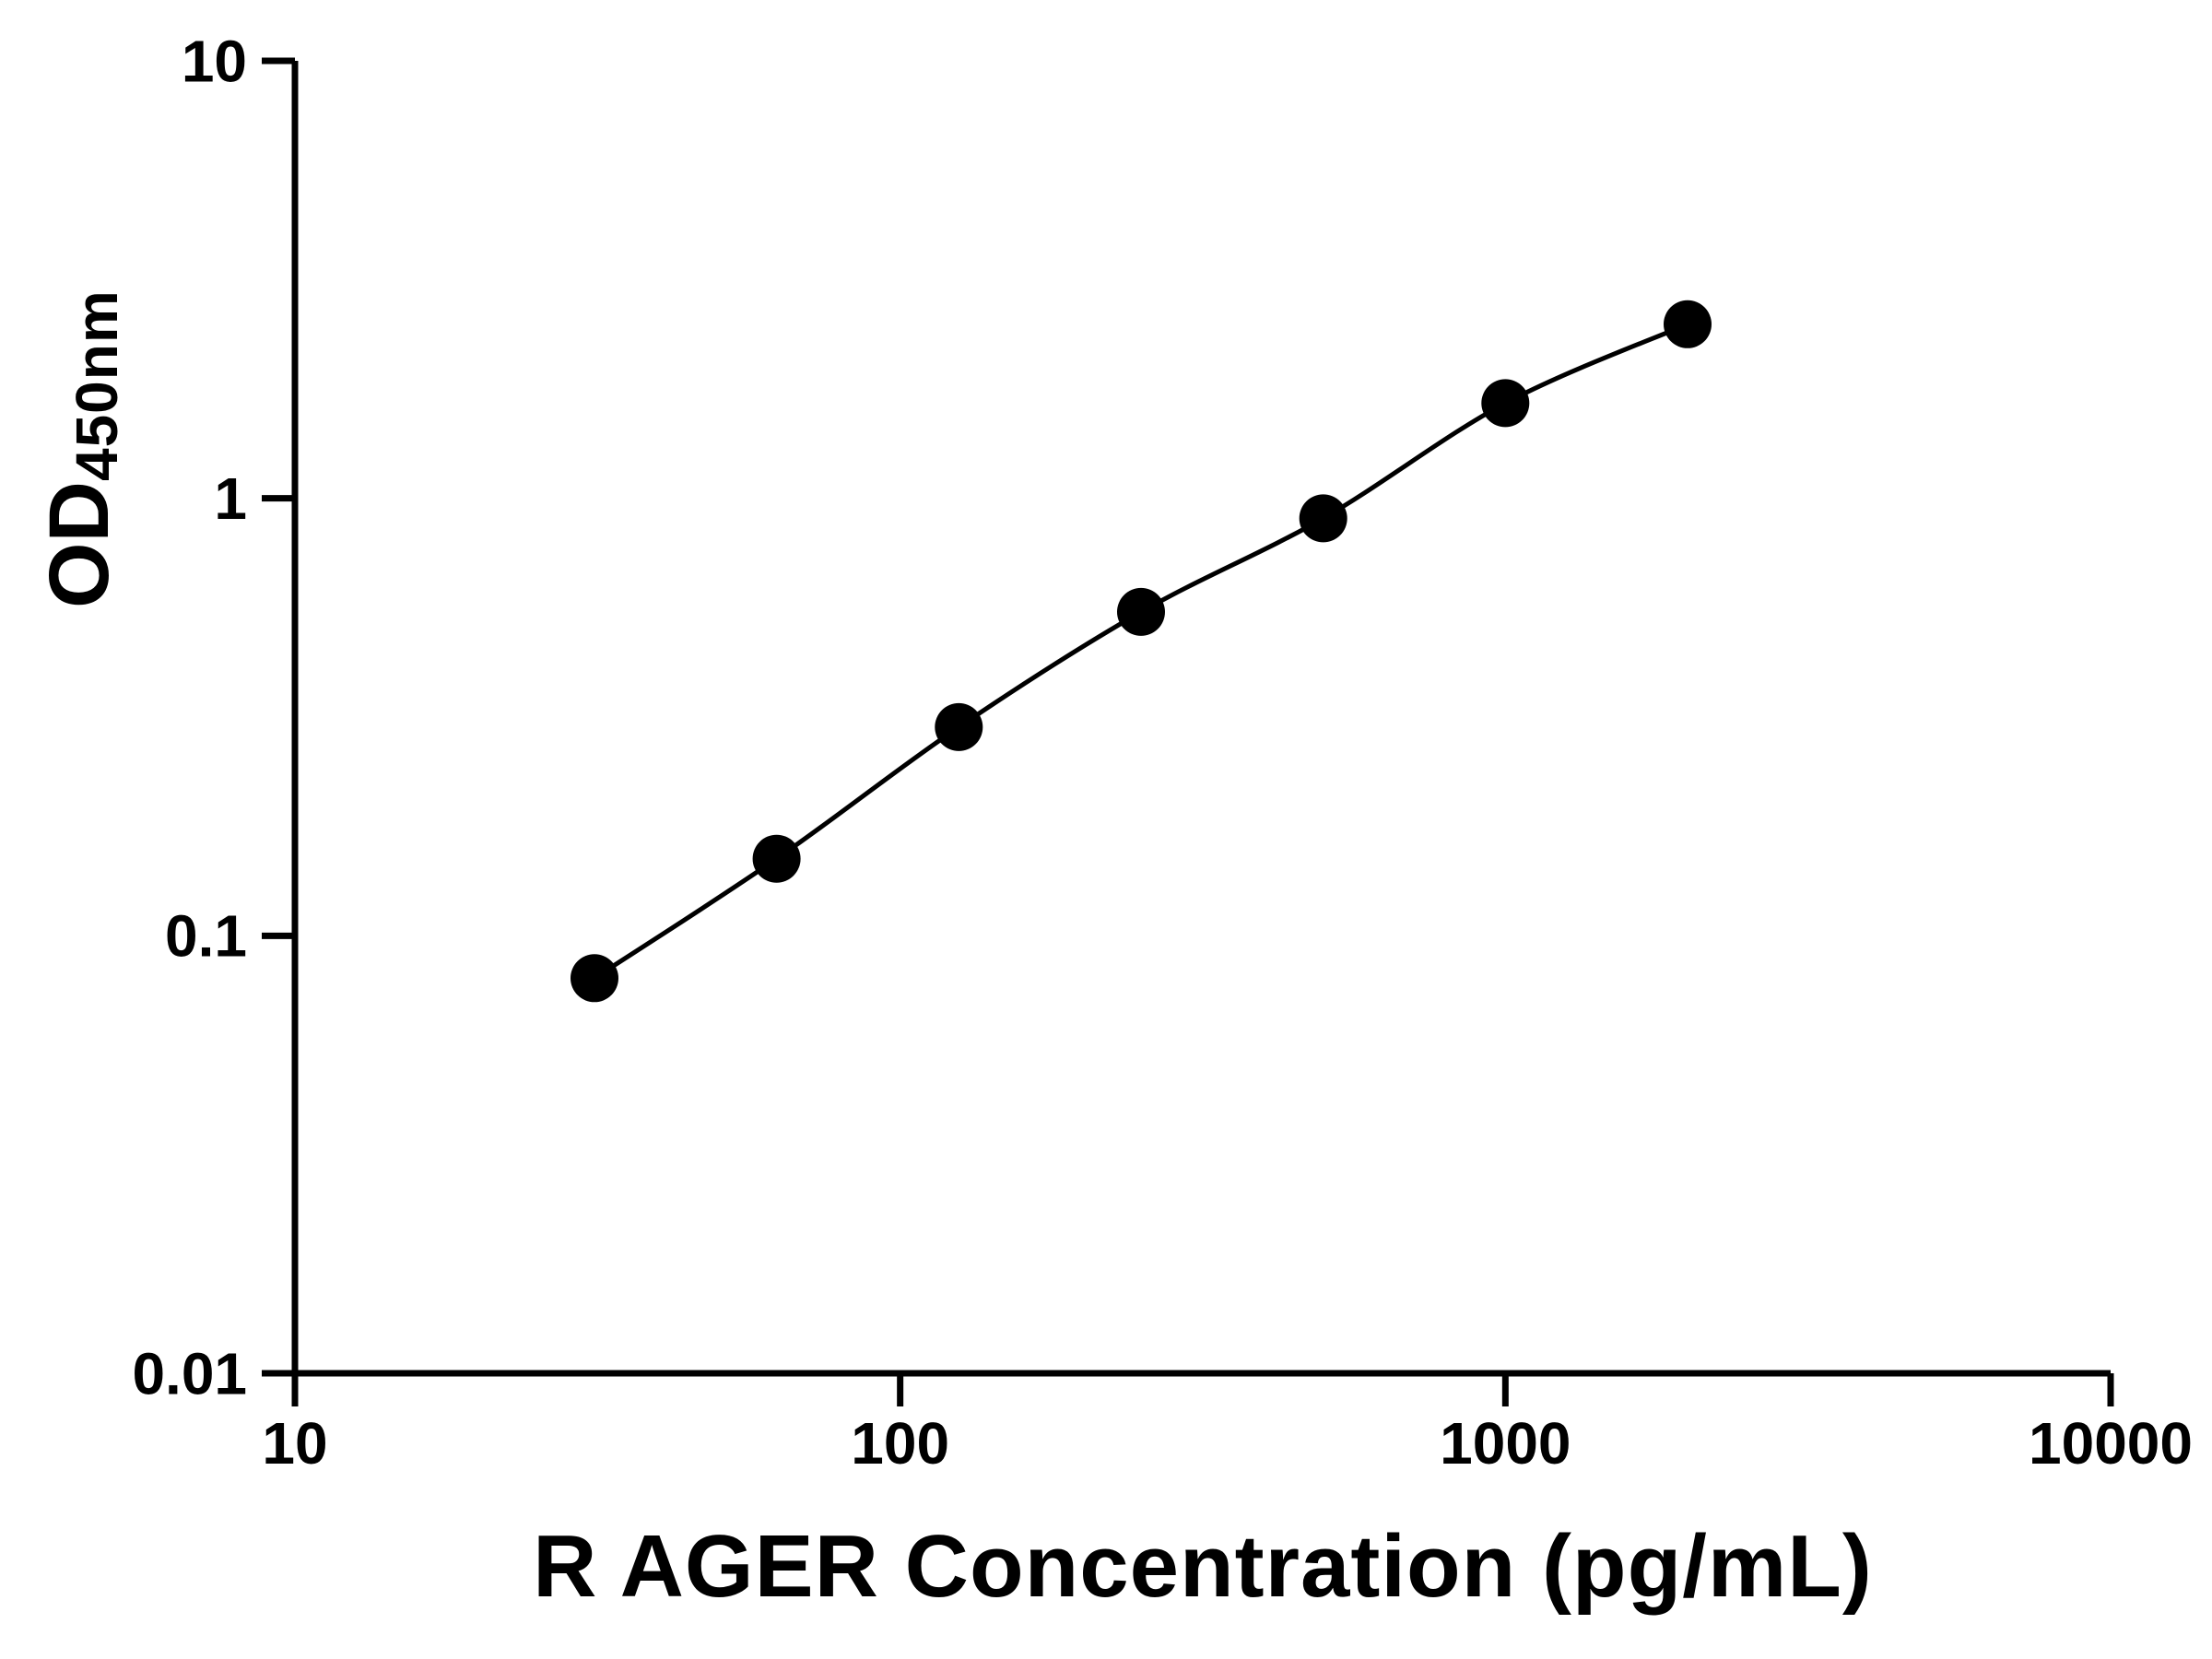  What do you see at coordinates (900, 1443) in the screenshot?
I see `x-tick-label: 100` at bounding box center [900, 1443].